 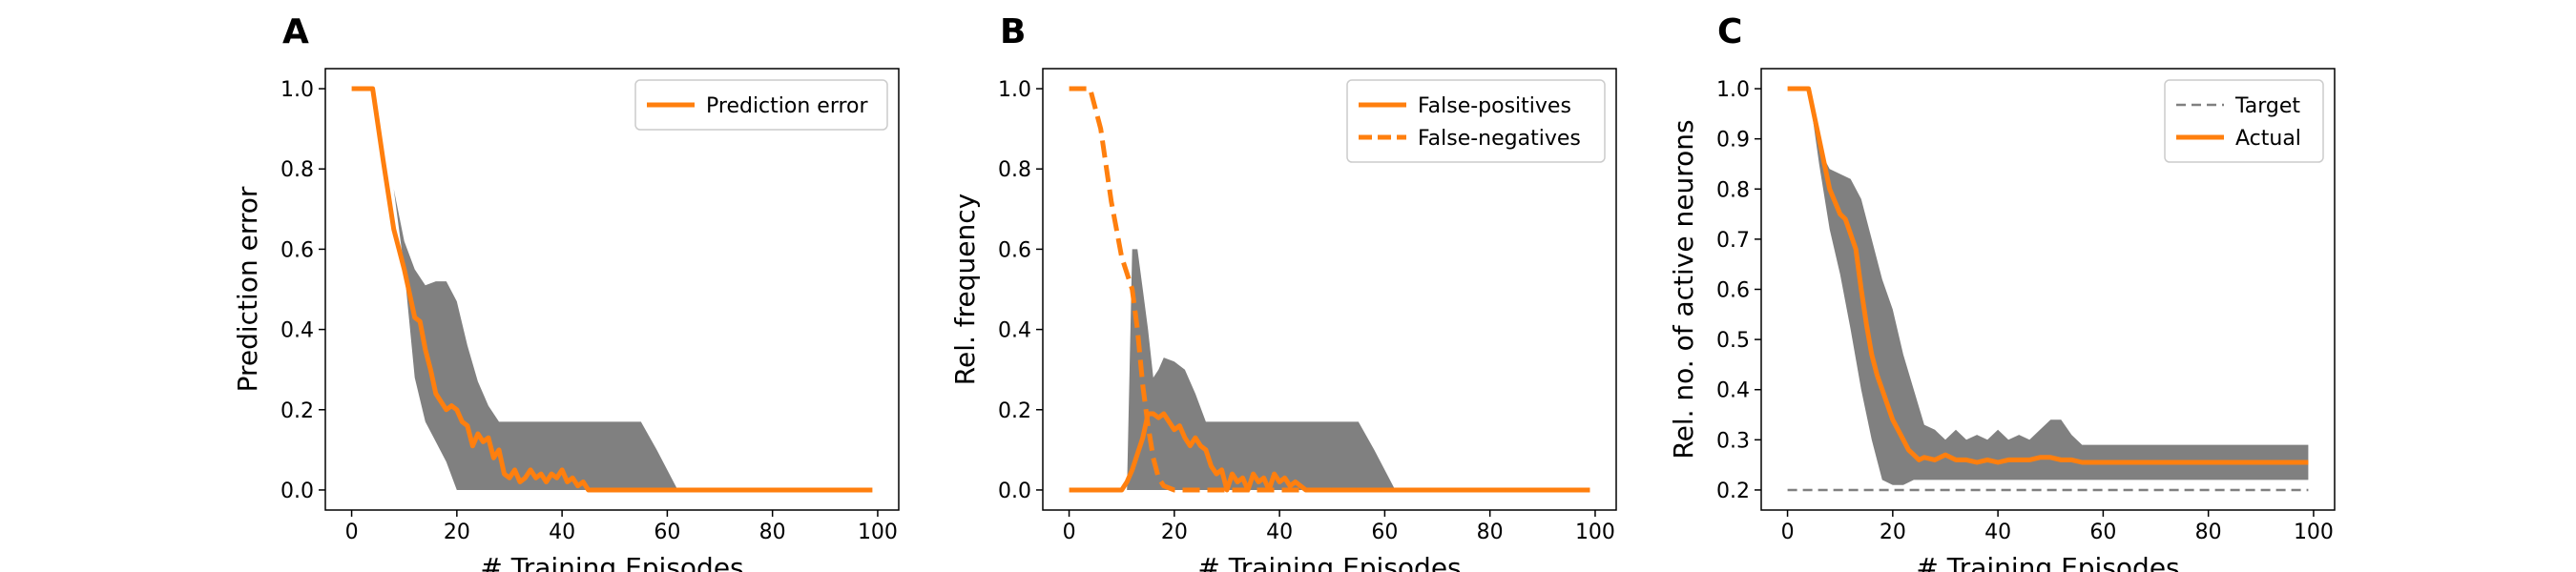 What do you see at coordinates (787, 106) in the screenshot?
I see `legend-entry-label: Prediction error` at bounding box center [787, 106].